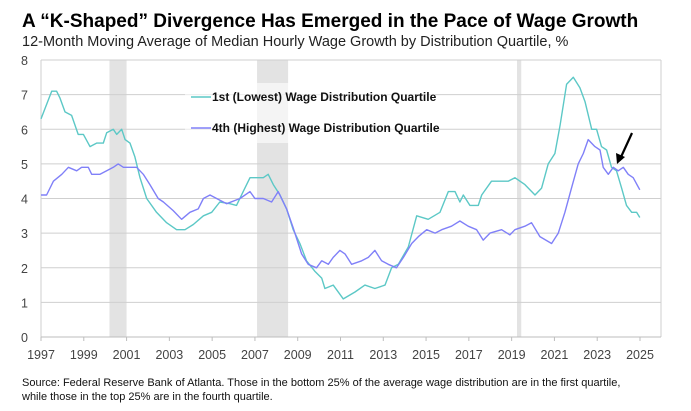  Describe the element at coordinates (24, 61) in the screenshot. I see `y-tick-label: 8` at that location.